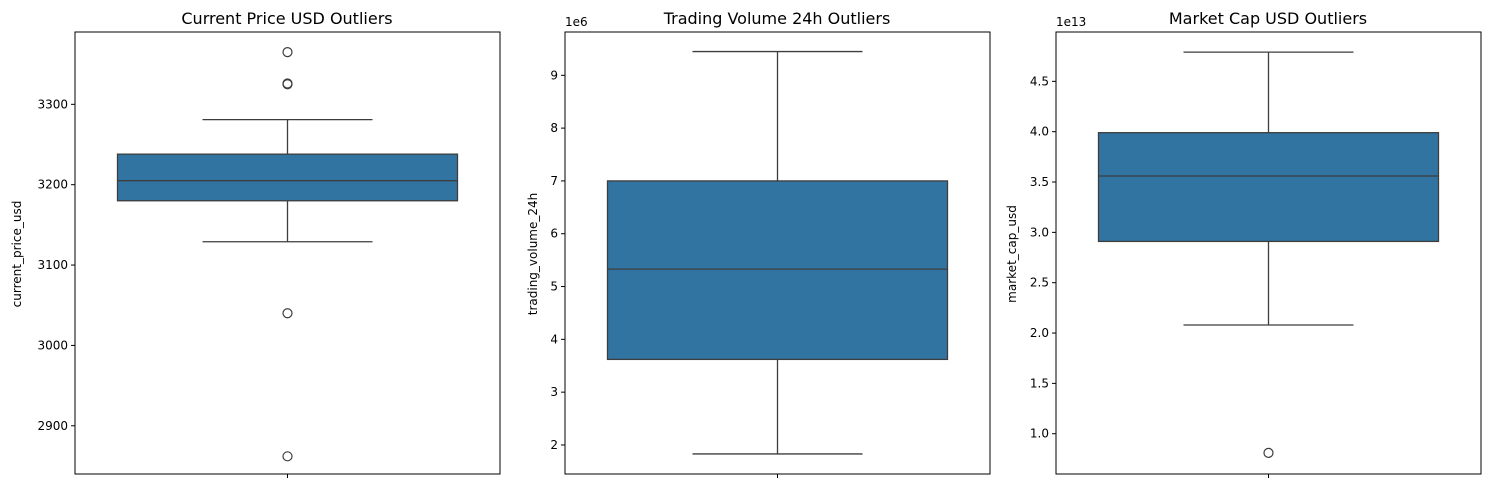 The height and width of the screenshot is (490, 1489). What do you see at coordinates (1039, 333) in the screenshot?
I see `y-tick-label: 2.0` at bounding box center [1039, 333].